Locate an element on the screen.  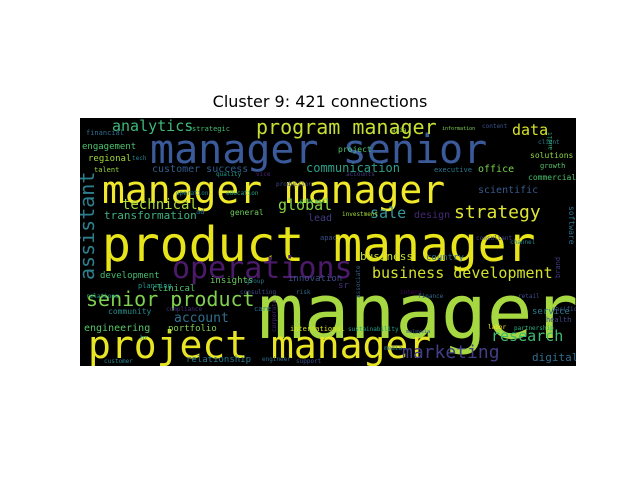
word-communication: communication is located at coordinates (353, 168).